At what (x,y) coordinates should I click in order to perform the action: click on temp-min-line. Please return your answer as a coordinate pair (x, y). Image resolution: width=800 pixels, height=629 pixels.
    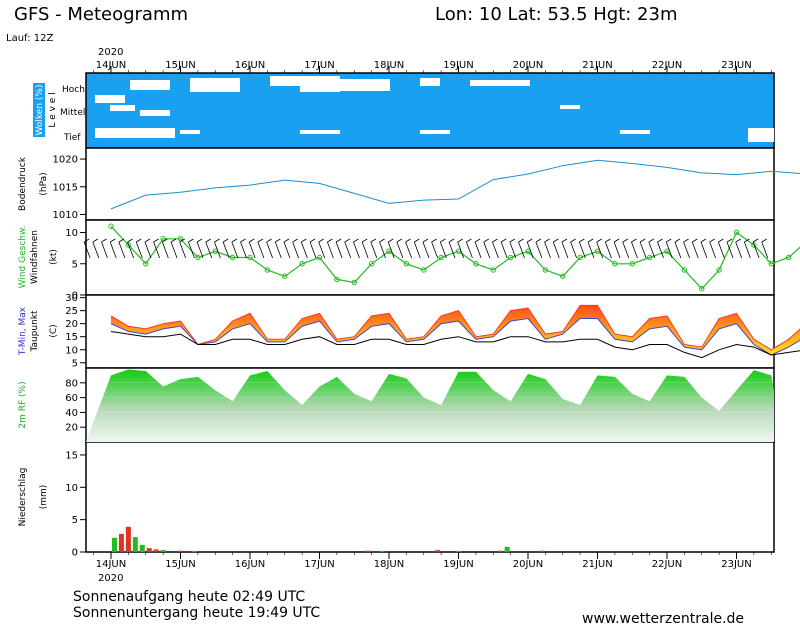
    Looking at the image, I should click on (455, 336).